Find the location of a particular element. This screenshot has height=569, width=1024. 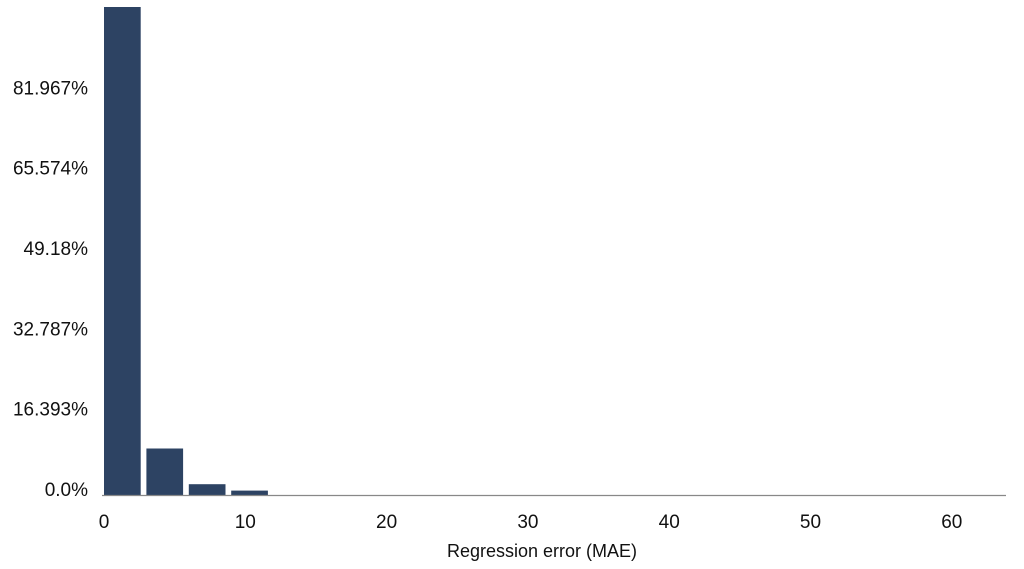

x-tick-label: 60 is located at coordinates (951, 522).